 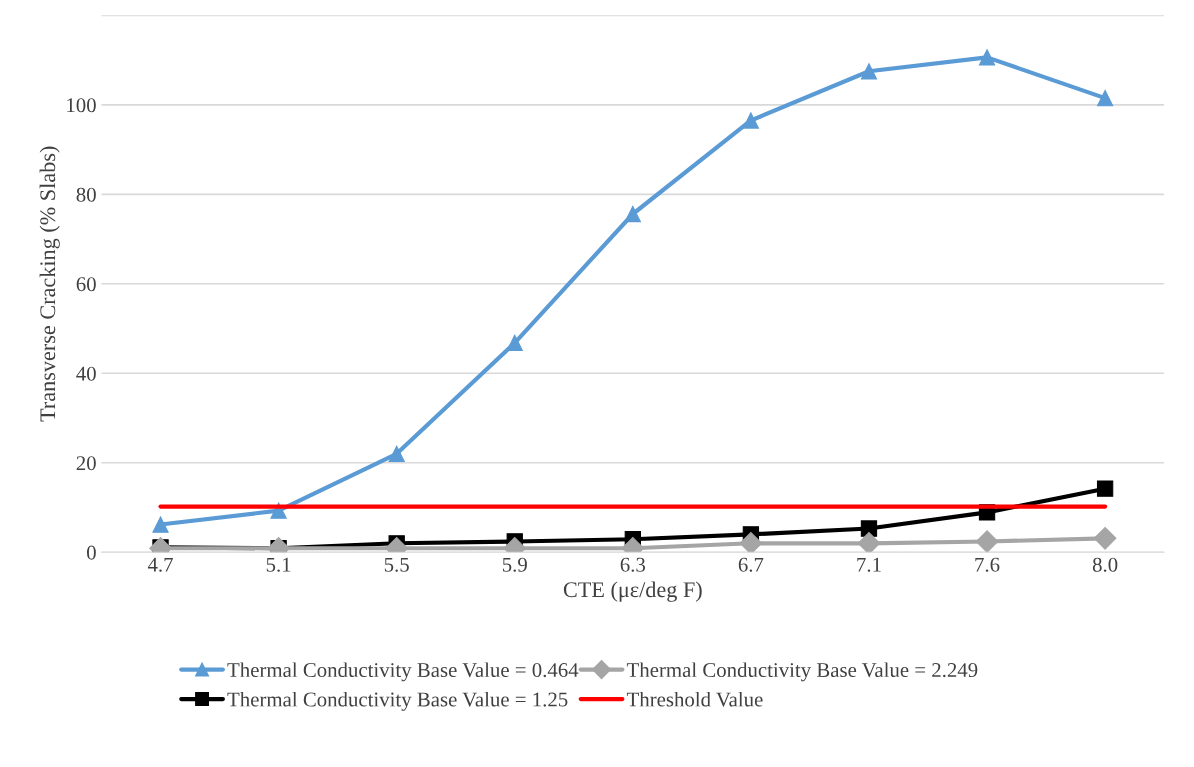 I want to click on x-axis-title: CTE (με/deg F), so click(x=632, y=591).